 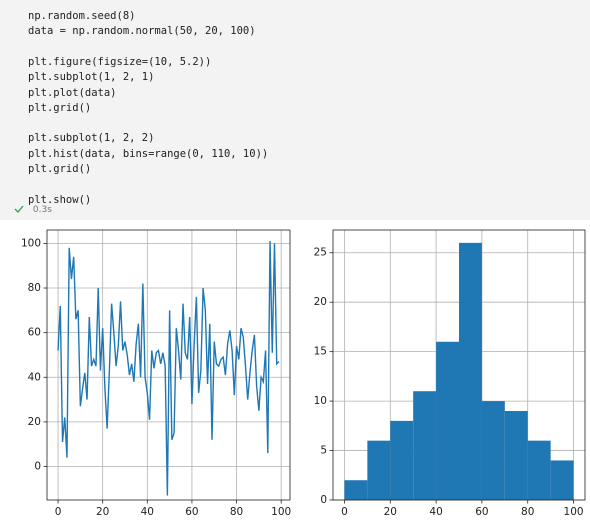 What do you see at coordinates (34, 333) in the screenshot?
I see `y-tick-label: 60` at bounding box center [34, 333].